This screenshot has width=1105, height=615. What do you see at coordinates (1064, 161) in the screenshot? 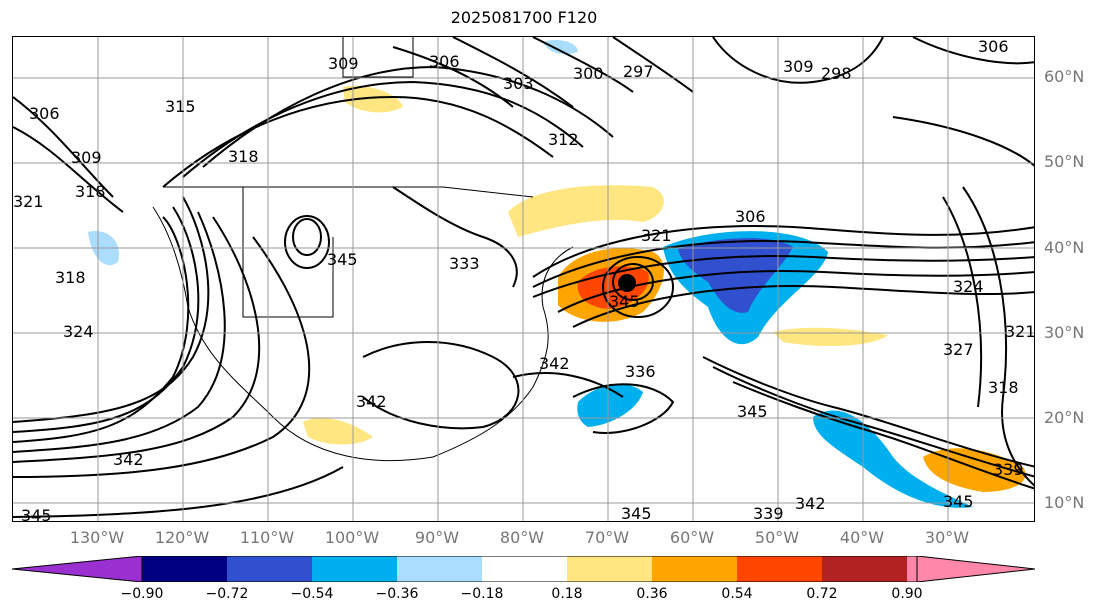
I see `lat-label: 50°N` at bounding box center [1064, 161].